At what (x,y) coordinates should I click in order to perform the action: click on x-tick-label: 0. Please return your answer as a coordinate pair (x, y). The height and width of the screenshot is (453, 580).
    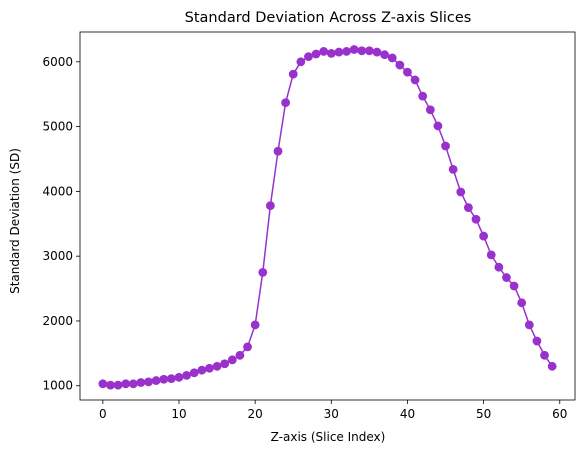
    Looking at the image, I should click on (103, 414).